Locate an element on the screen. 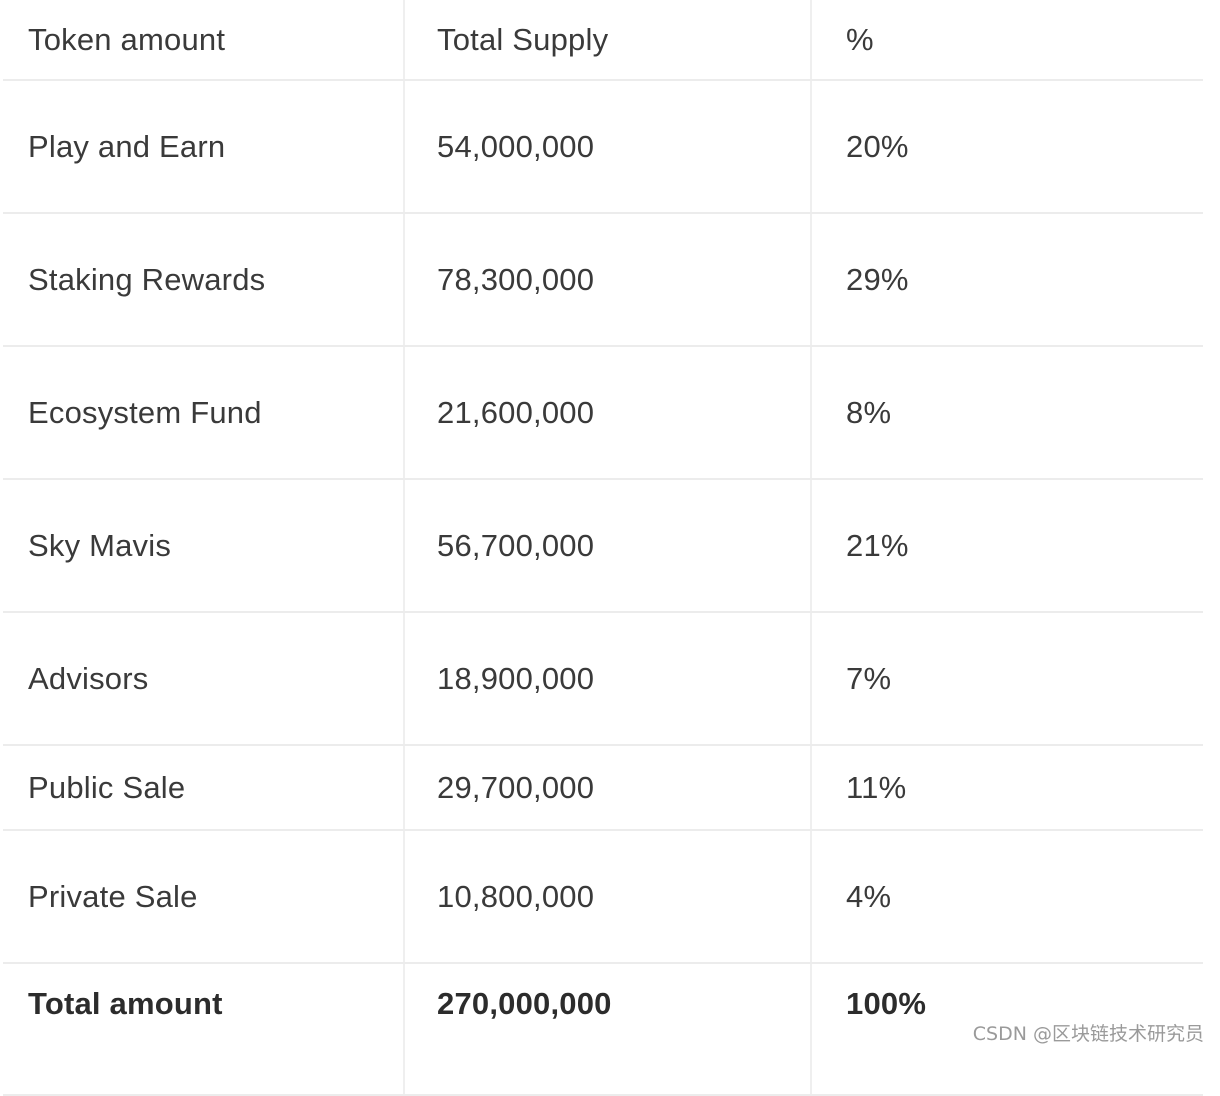  row-percent: 20% is located at coordinates (877, 146).